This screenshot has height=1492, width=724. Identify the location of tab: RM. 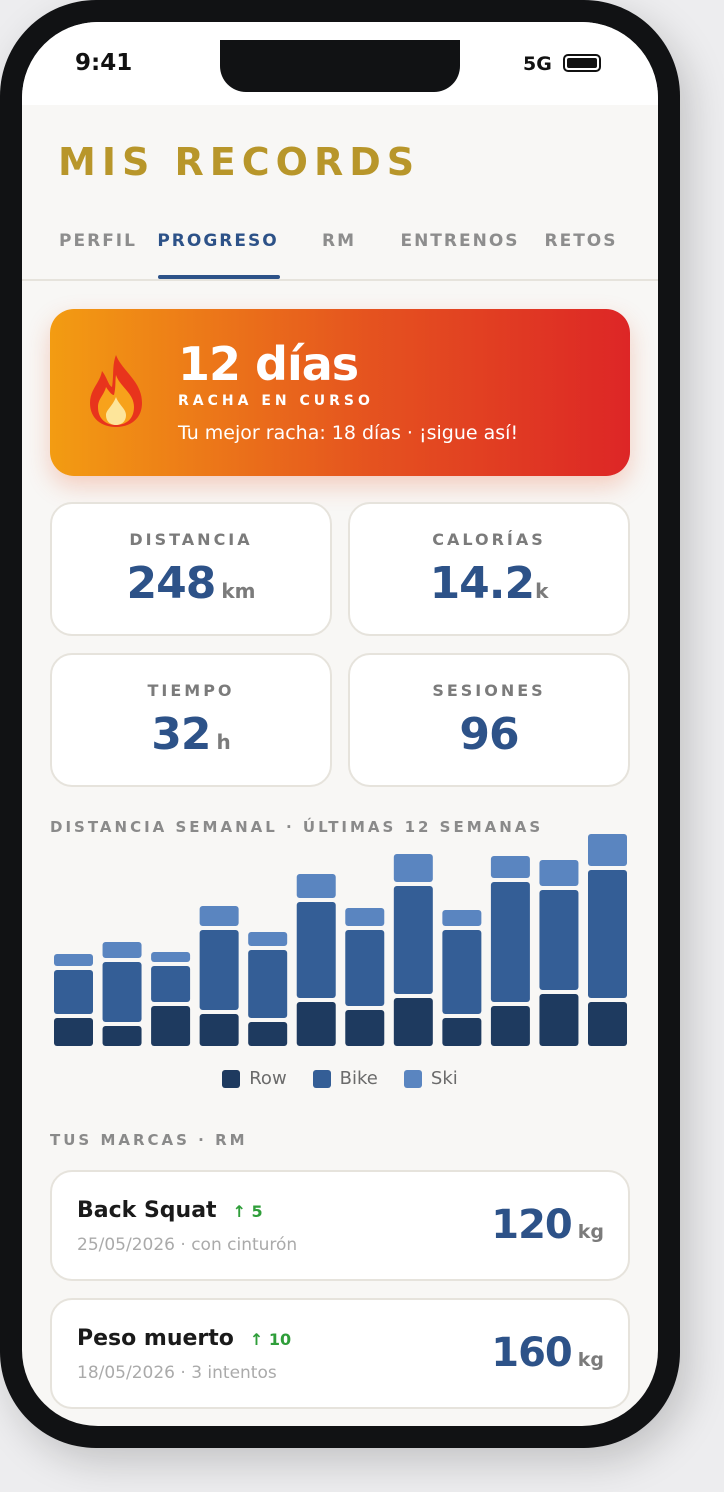
(339, 241).